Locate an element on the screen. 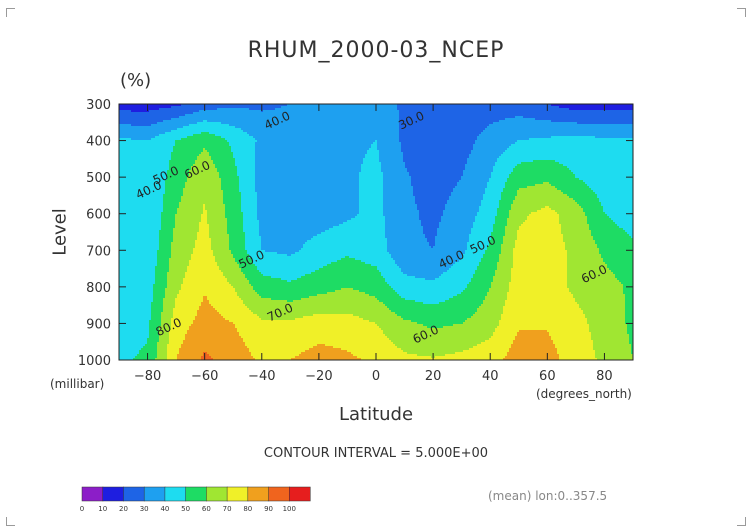  colorbar-label: 100 is located at coordinates (289, 509).